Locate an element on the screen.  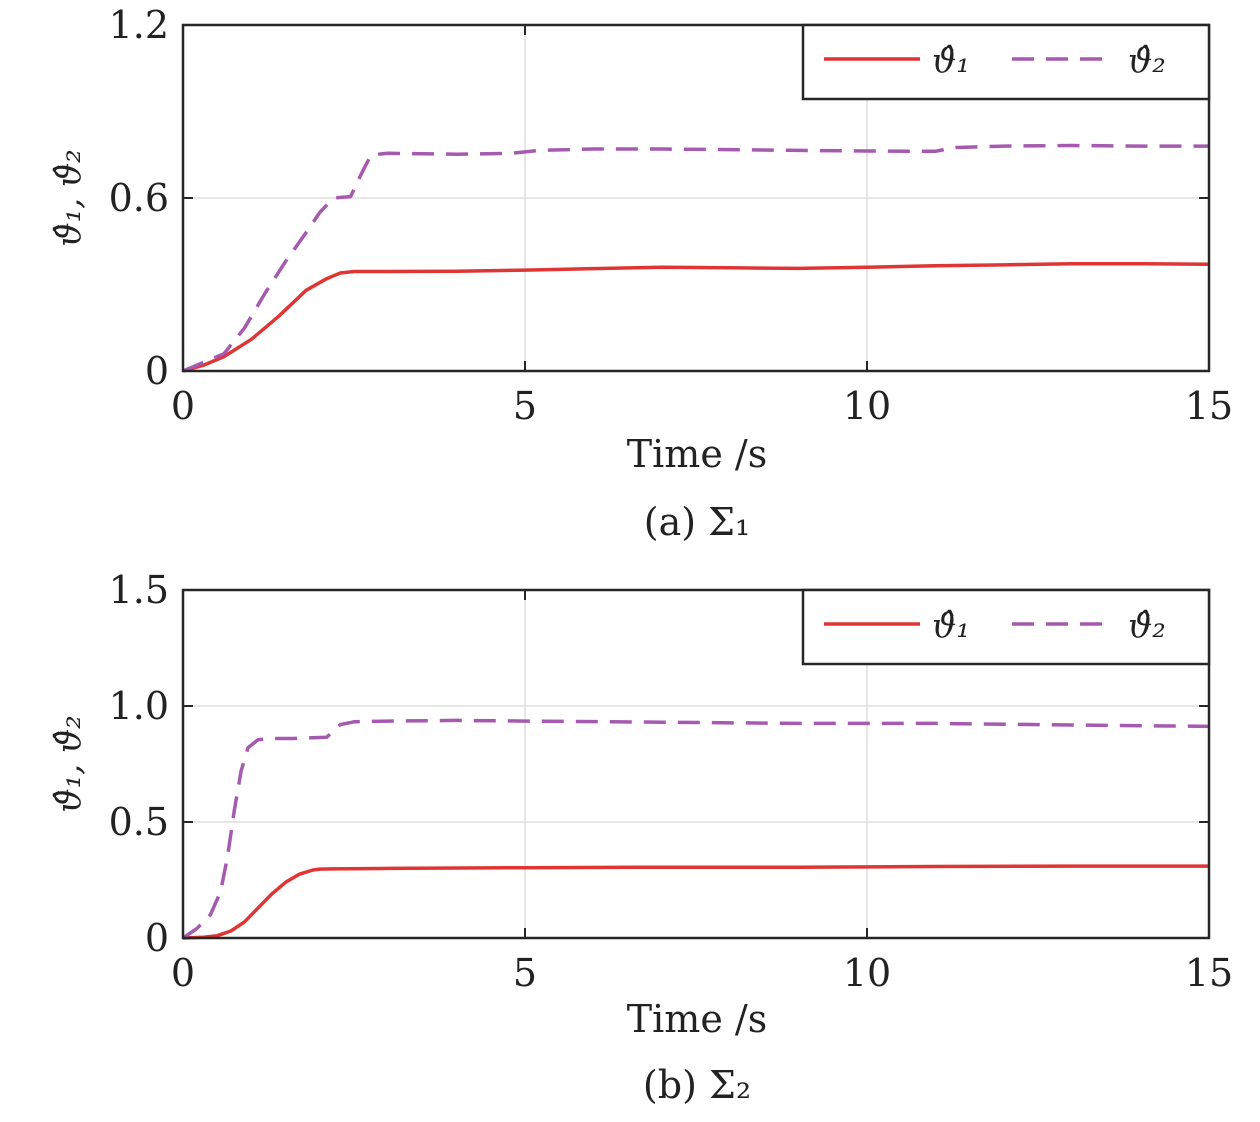
y-tick-label: 0.6 is located at coordinates (139, 198).